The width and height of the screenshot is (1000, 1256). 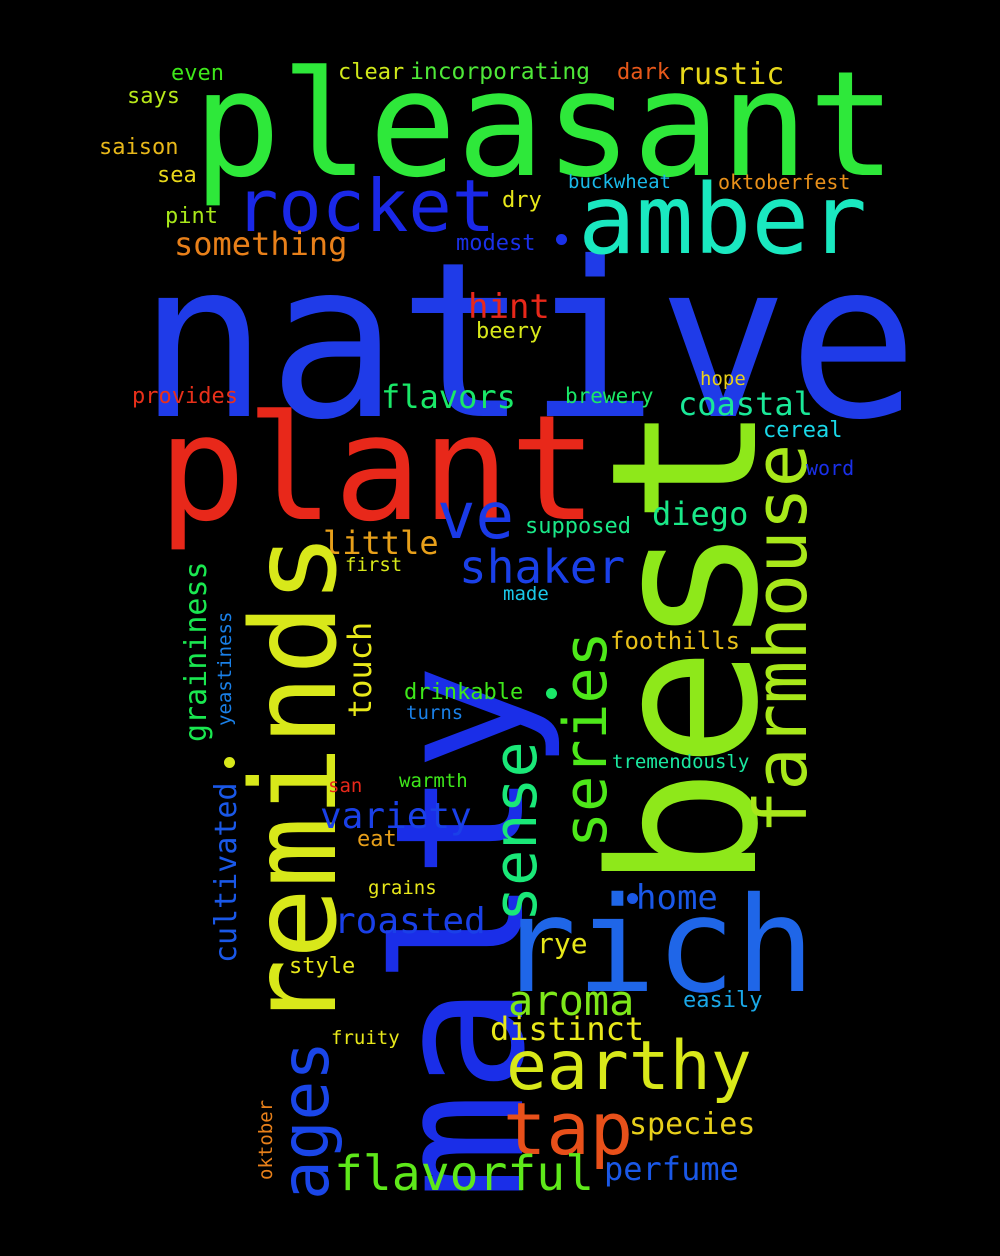 I want to click on word-tap: tap, so click(x=568, y=1129).